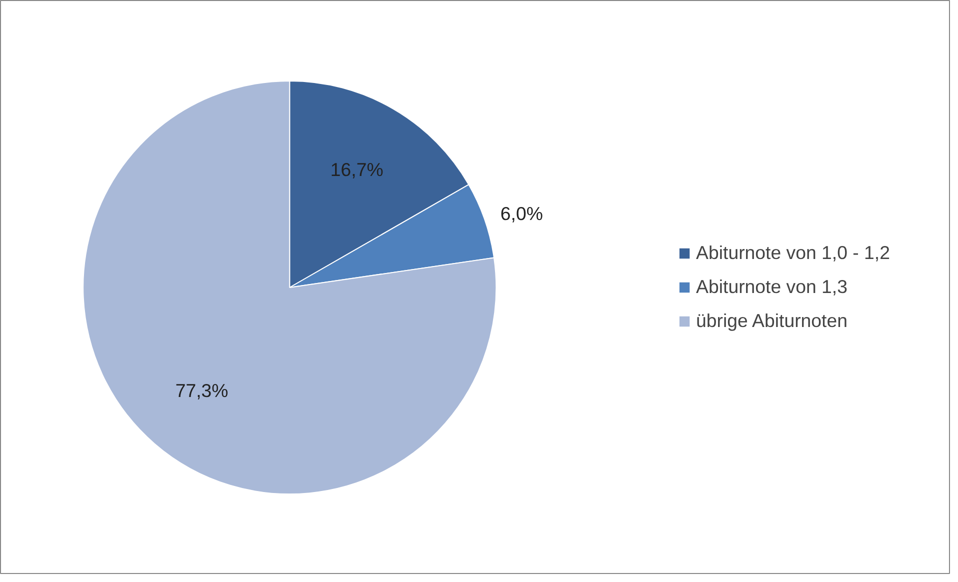 This screenshot has width=958, height=582. What do you see at coordinates (772, 321) in the screenshot?
I see `legend-label: übrige Abiturnoten` at bounding box center [772, 321].